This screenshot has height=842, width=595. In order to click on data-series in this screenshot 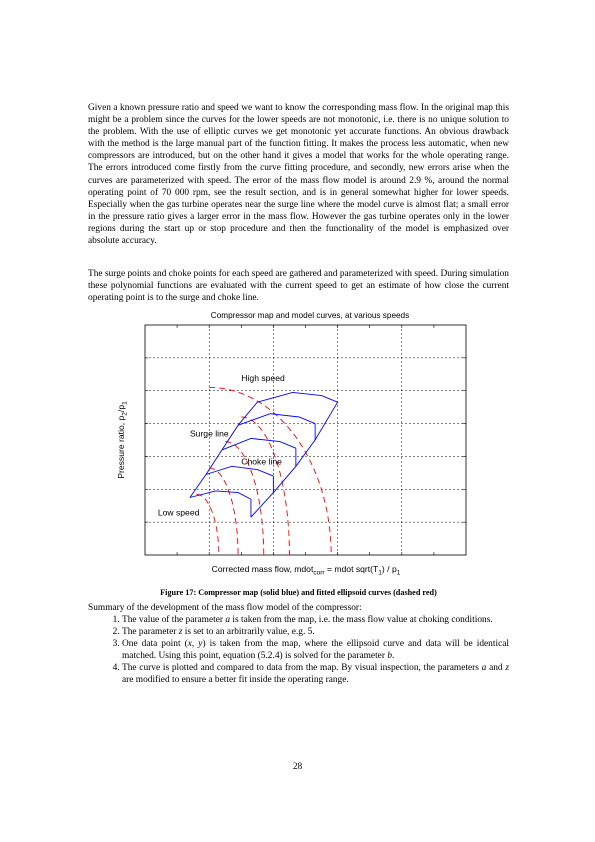, I will do `click(263, 471)`.